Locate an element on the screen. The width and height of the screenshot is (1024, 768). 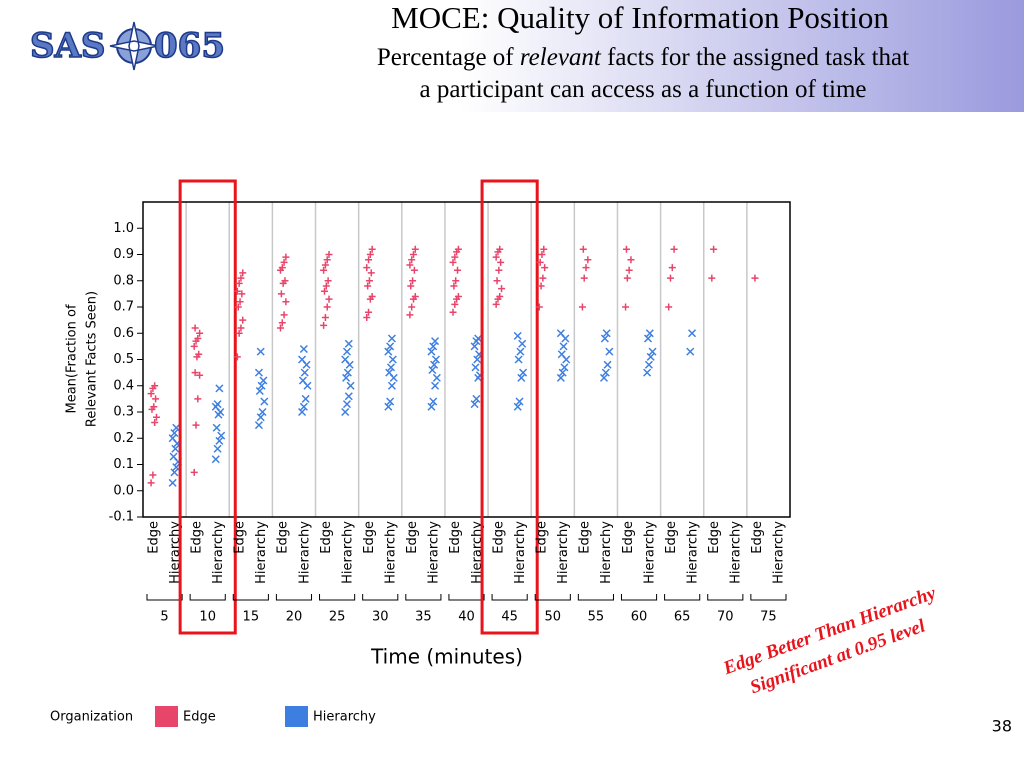
highlight-box is located at coordinates (509, 407).